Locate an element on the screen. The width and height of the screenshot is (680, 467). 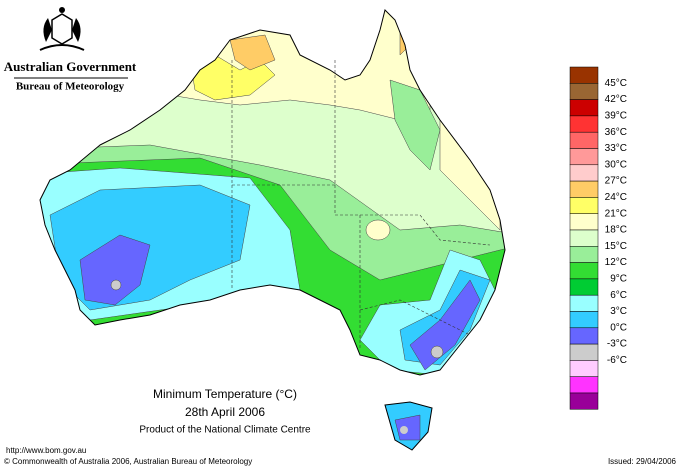
legend-label: 33°C is located at coordinates (616, 148).